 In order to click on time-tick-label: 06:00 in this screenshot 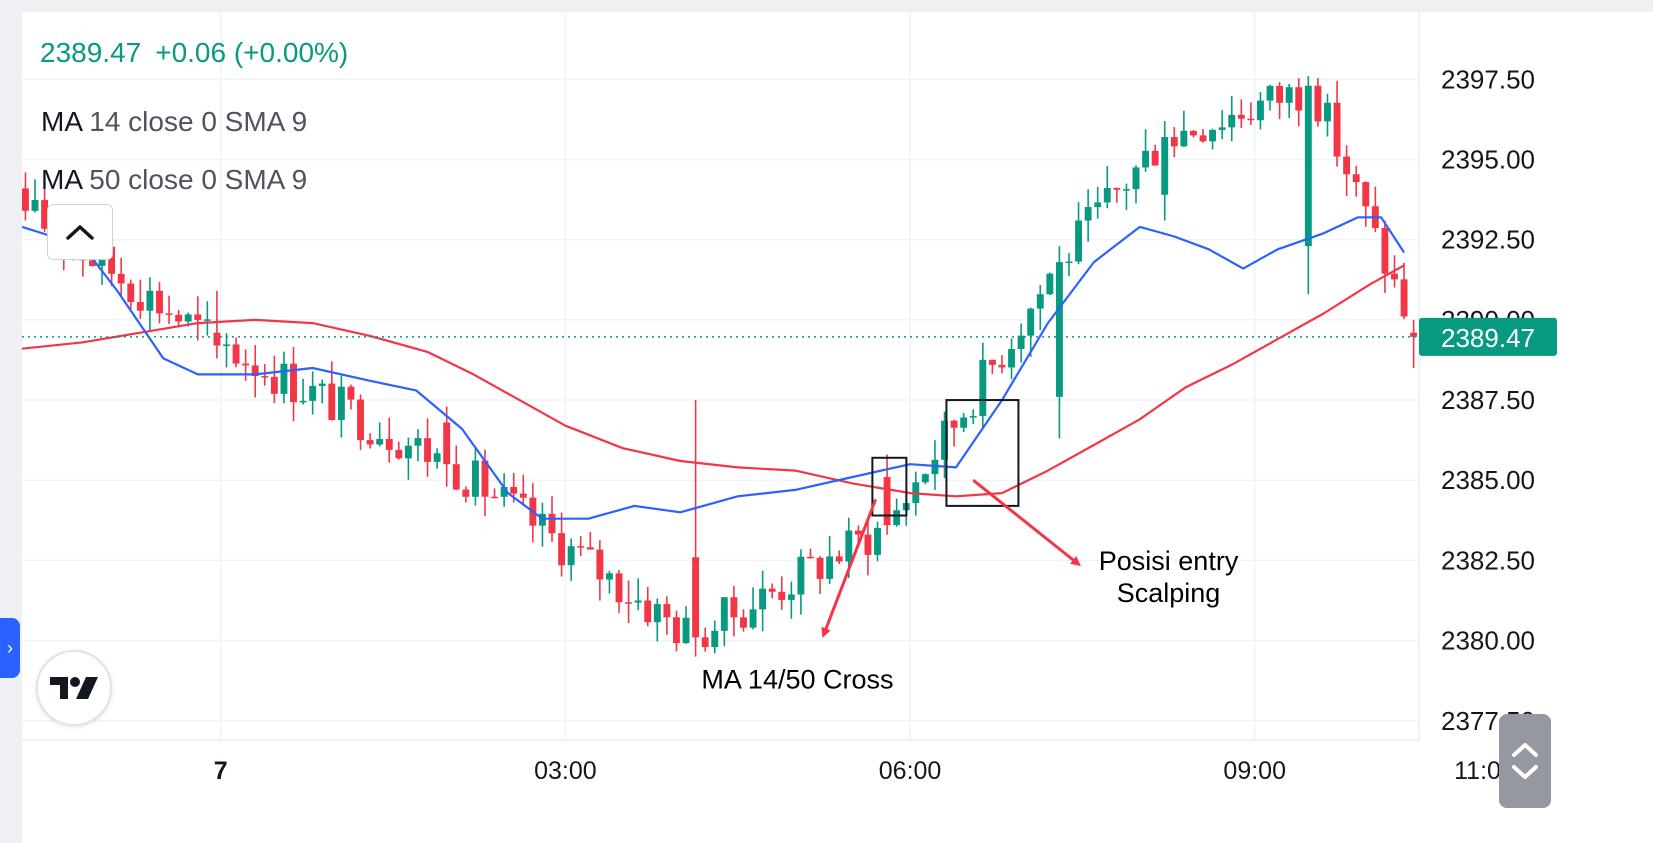, I will do `click(910, 771)`.